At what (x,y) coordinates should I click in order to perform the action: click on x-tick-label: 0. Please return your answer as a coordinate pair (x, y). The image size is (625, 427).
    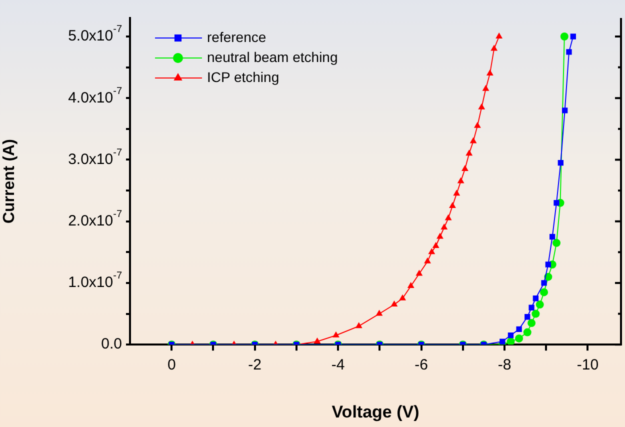
    Looking at the image, I should click on (171, 365).